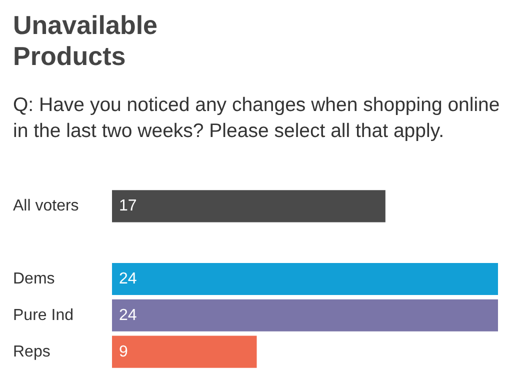  I want to click on data-label: 9, so click(123, 351).